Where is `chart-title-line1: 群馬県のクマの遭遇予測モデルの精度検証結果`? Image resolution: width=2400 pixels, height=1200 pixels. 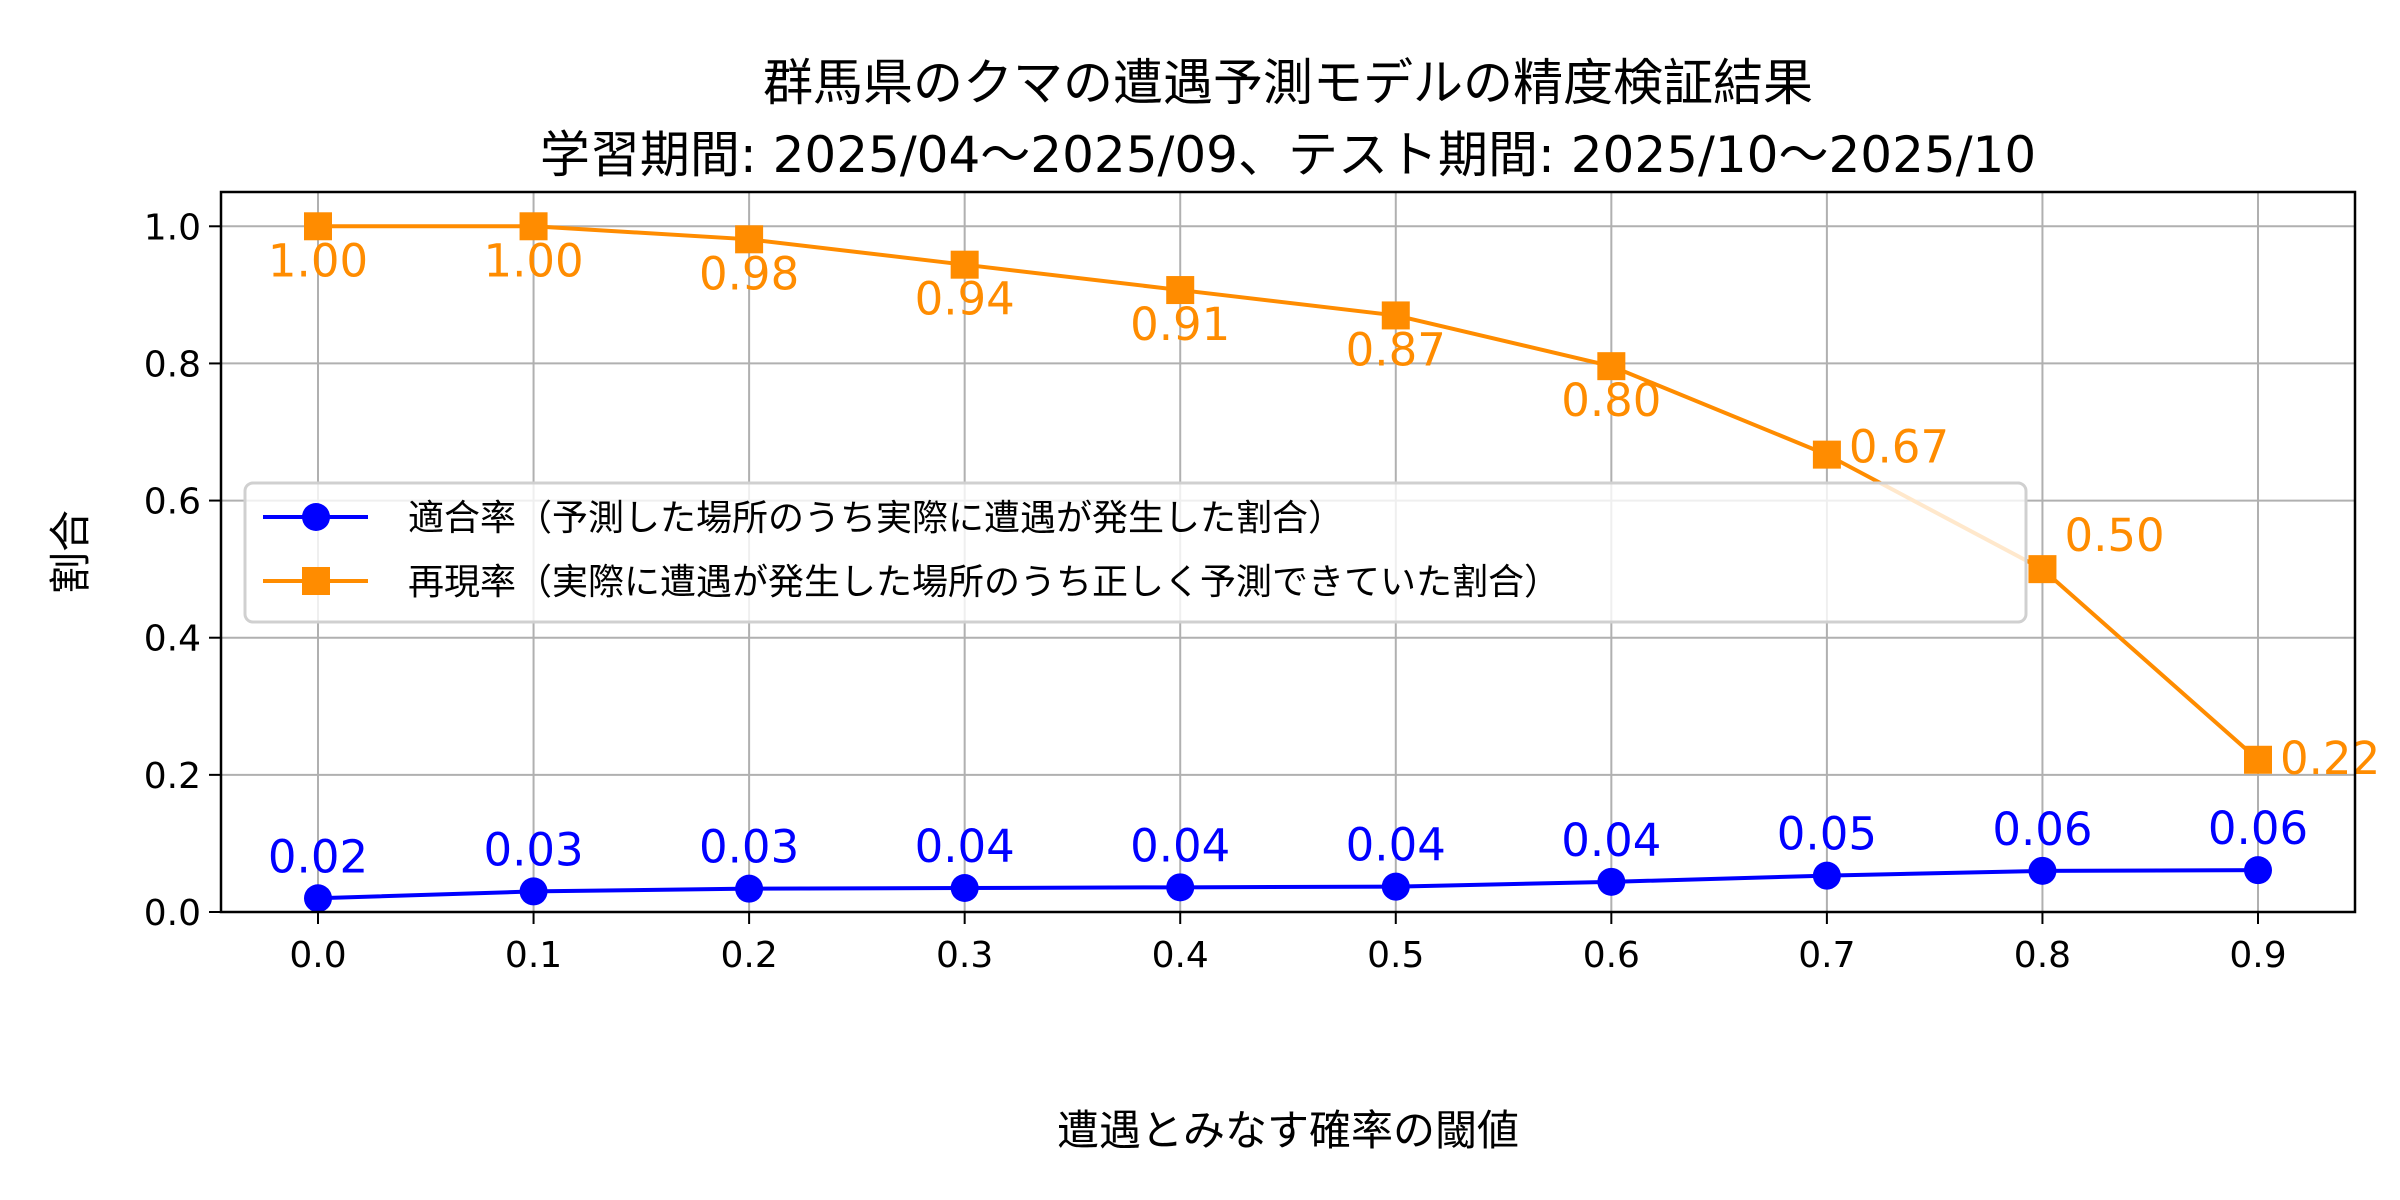
chart-title-line1: 群馬県のクマの遭遇予測モデルの精度検証結果 is located at coordinates (1288, 83).